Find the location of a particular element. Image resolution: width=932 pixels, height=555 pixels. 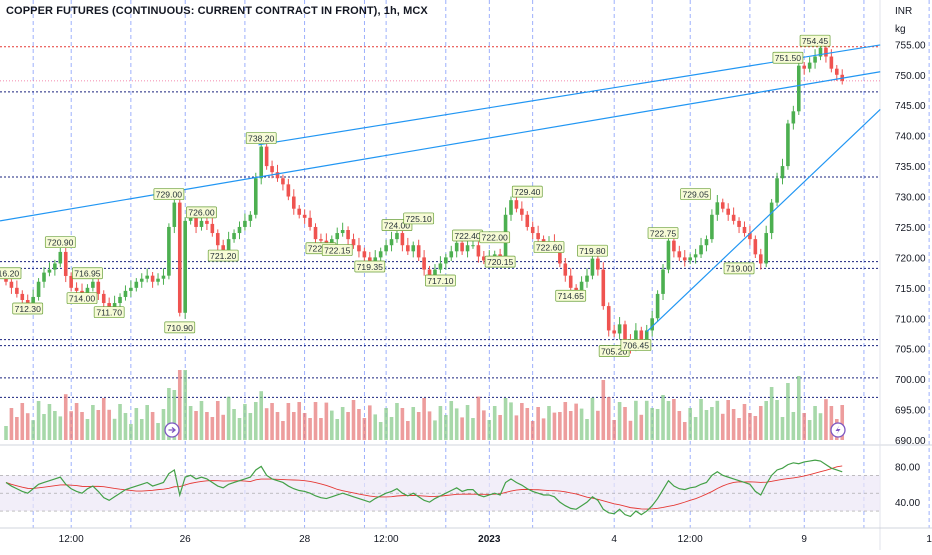

annotation-label: 722.75 is located at coordinates (321, 249).